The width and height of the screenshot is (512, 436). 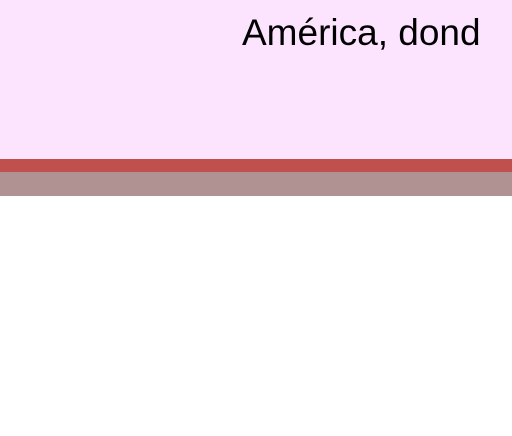 I want to click on secondary-stripe, so click(x=256, y=184).